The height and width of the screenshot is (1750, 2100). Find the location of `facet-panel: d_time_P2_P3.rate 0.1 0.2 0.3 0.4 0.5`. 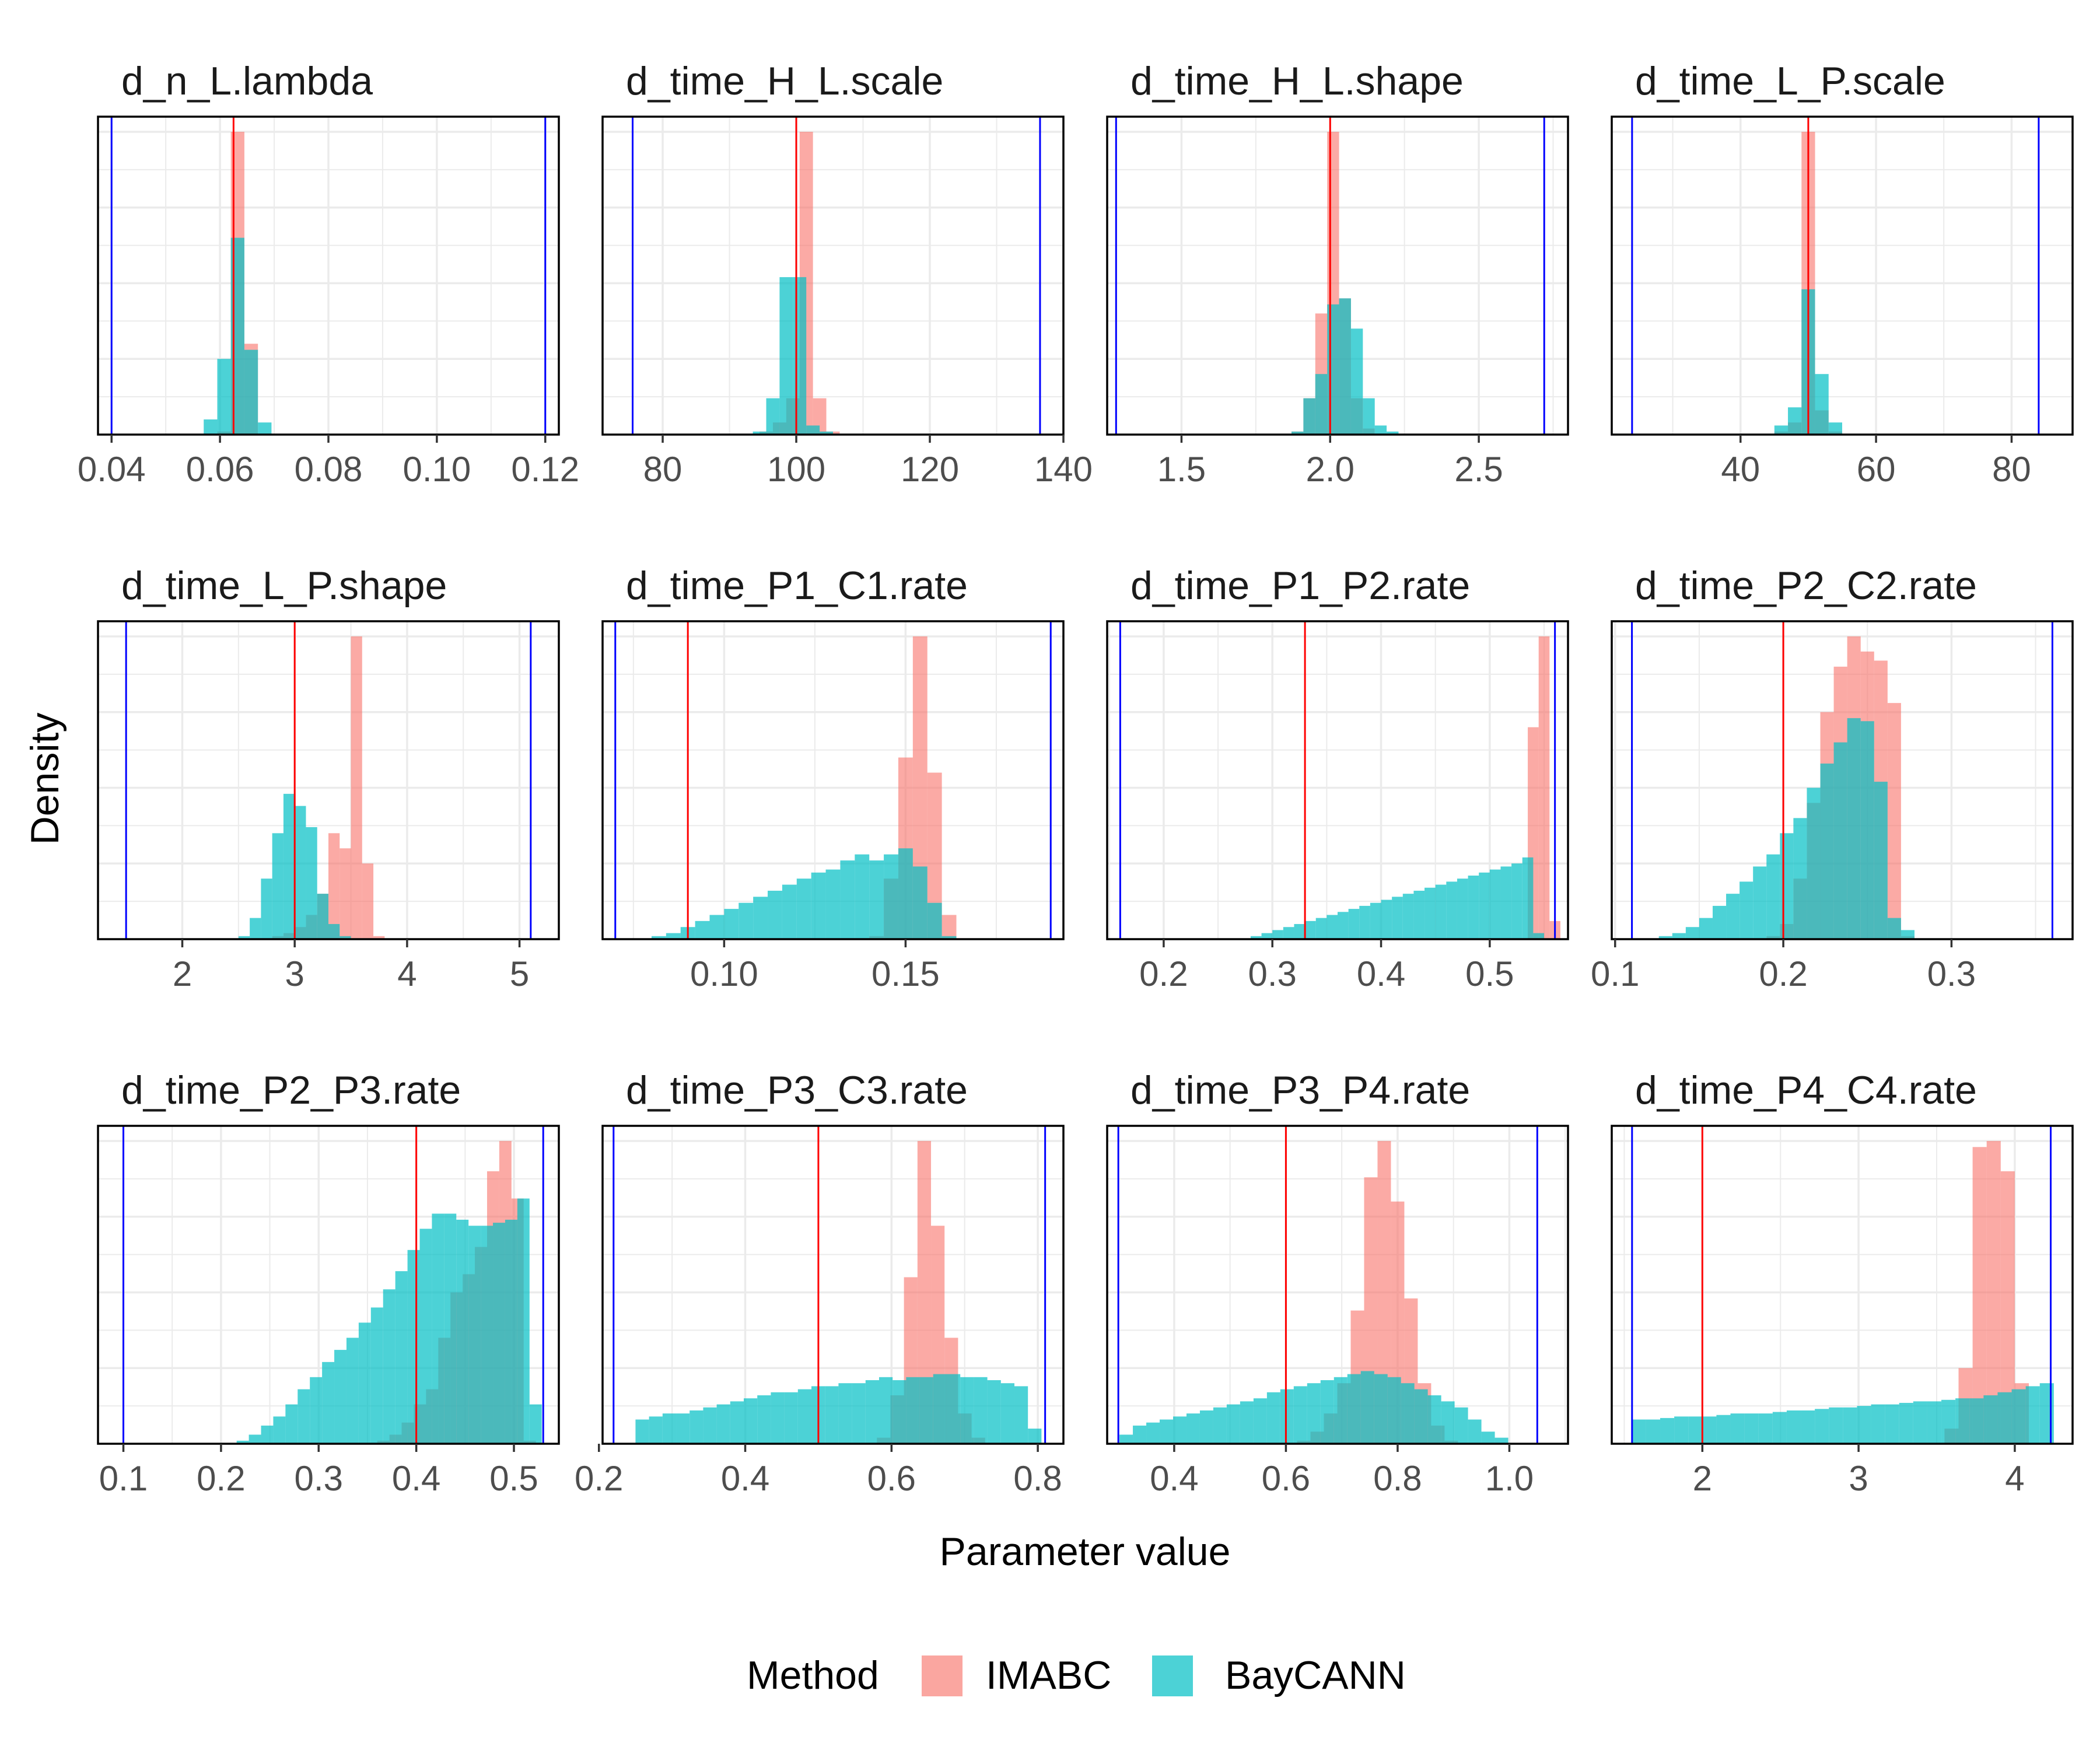

facet-panel: d_time_P2_P3.rate 0.1 0.2 0.3 0.4 0.5 is located at coordinates (328, 1283).